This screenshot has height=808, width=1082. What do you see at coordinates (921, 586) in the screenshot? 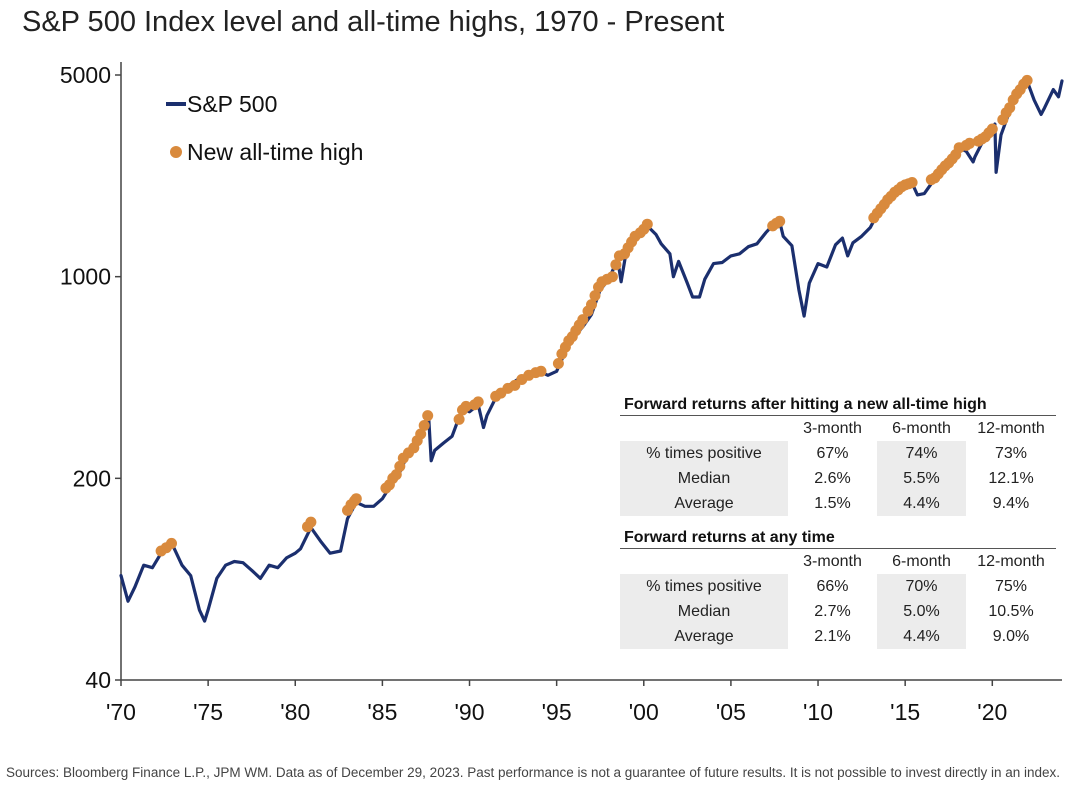
I see `table-cell: 70%` at bounding box center [921, 586].